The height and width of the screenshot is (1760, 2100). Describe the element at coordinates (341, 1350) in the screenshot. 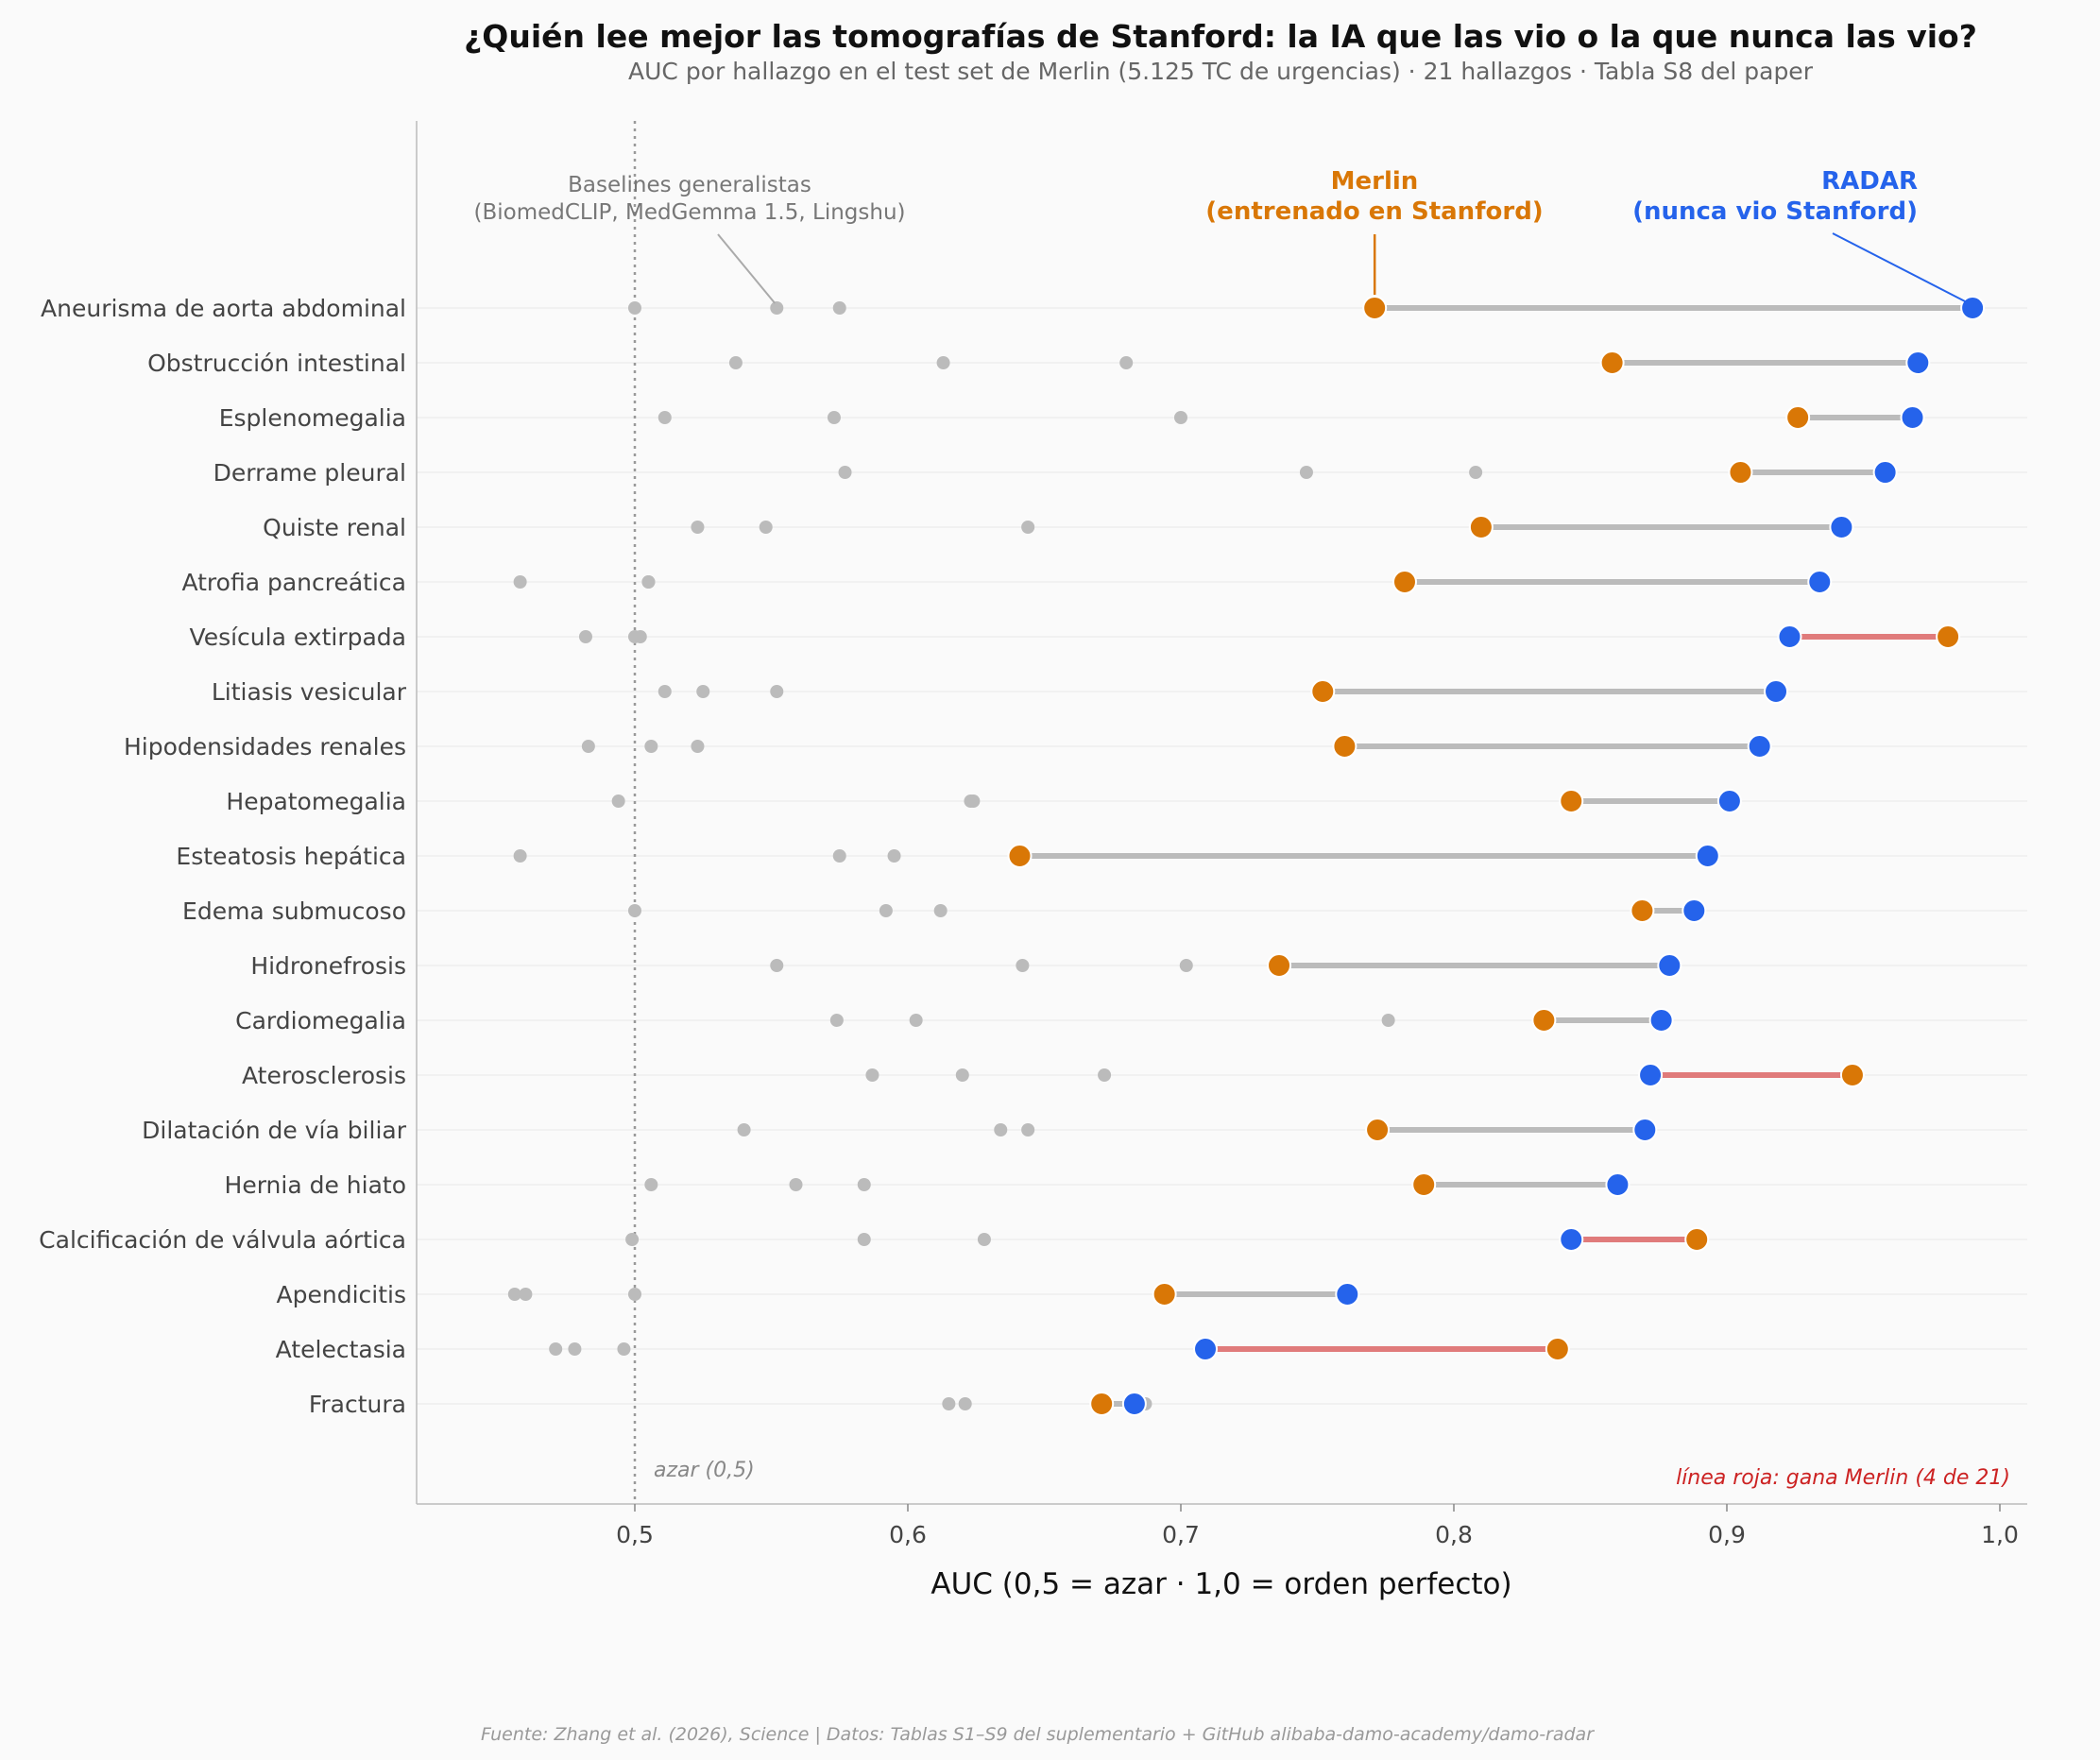

I see `row-label: Atelectasia` at that location.